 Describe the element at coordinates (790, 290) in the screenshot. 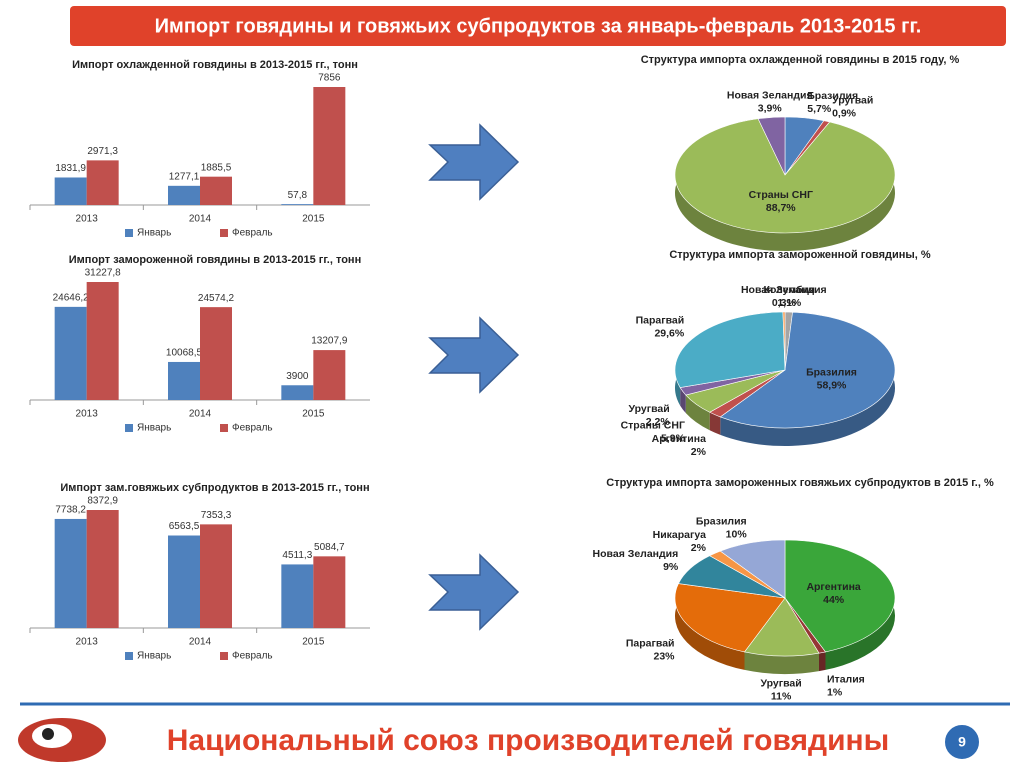

I see `pie-label: Колумбия` at that location.